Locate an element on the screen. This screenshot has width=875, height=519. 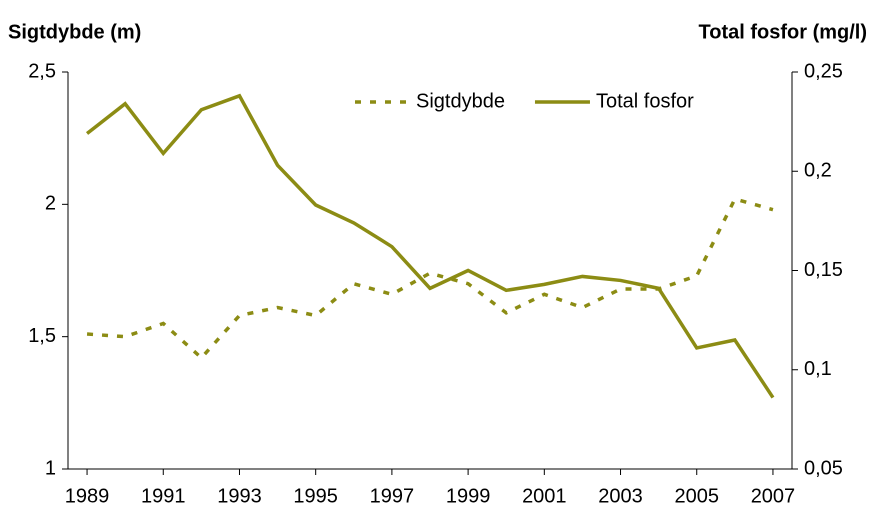
y2-axis-label: Total fosfor (mg/l) is located at coordinates (783, 32).